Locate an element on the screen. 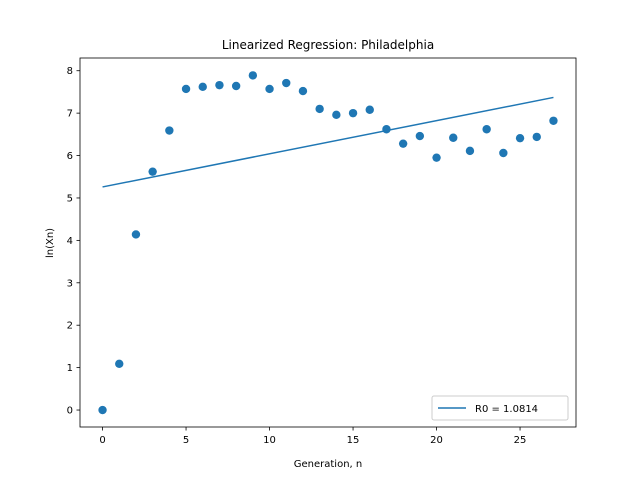  y-tick-label: 4 is located at coordinates (70, 241).